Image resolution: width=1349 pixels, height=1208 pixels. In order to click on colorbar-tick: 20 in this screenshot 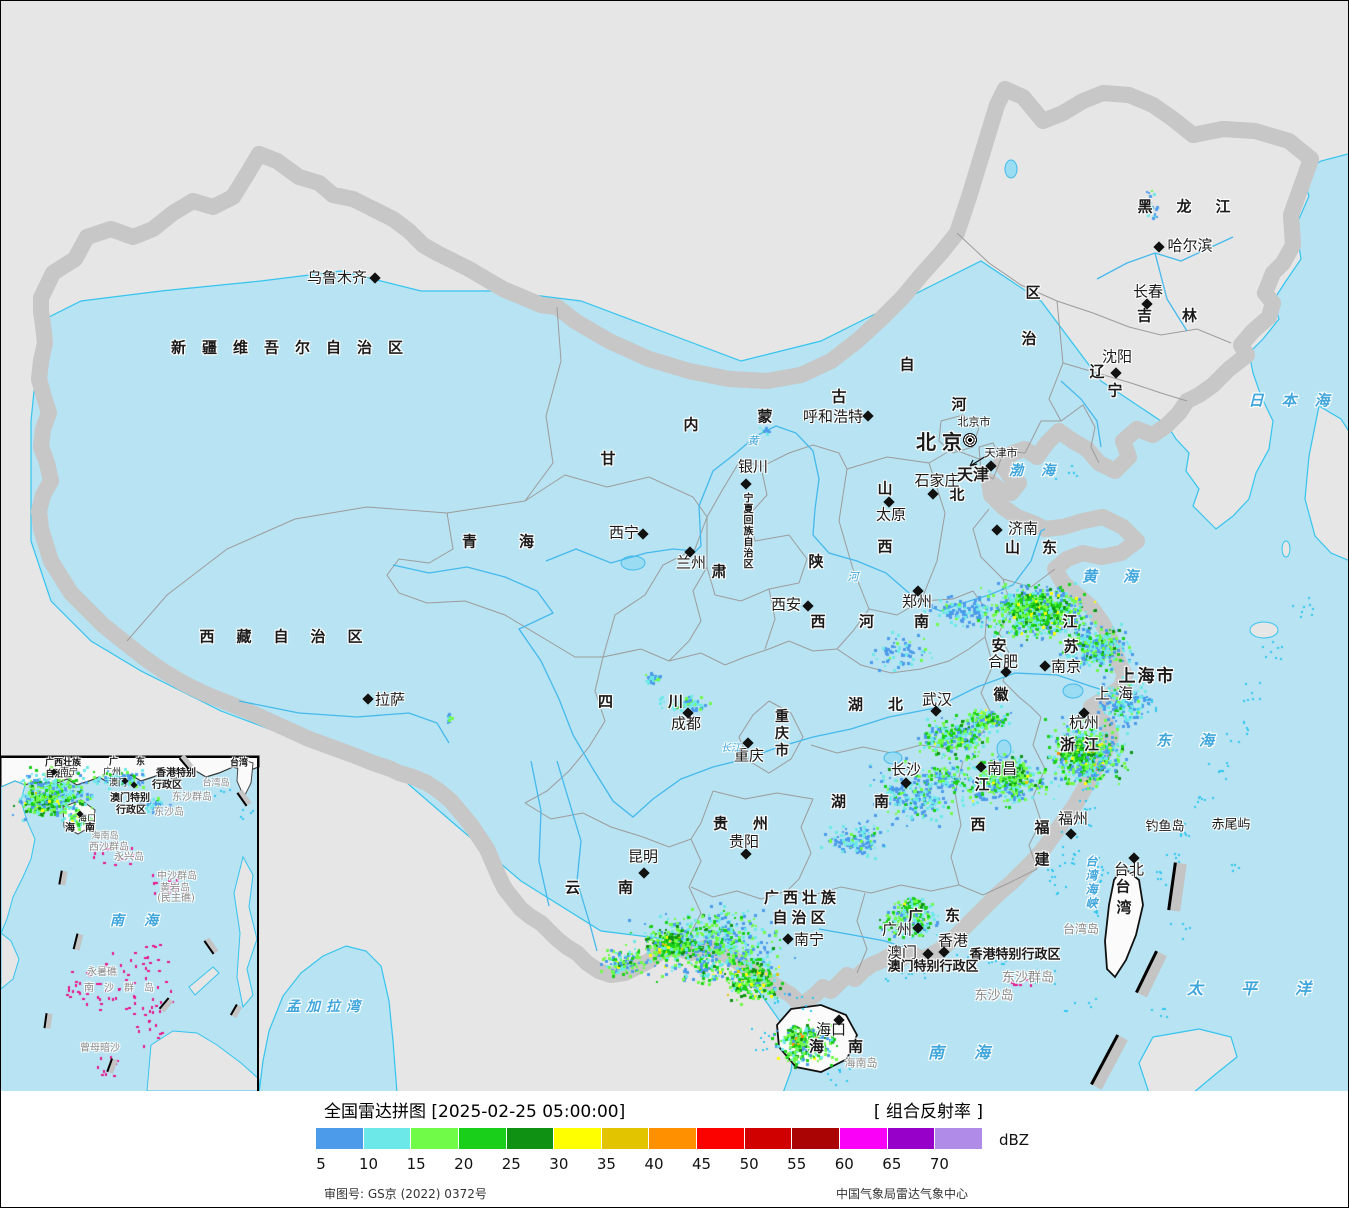, I will do `click(464, 1164)`.